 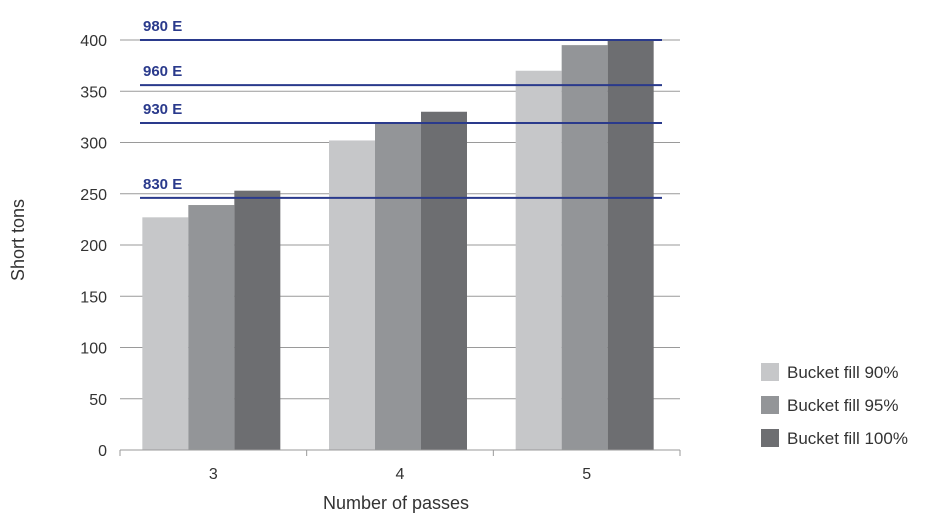 What do you see at coordinates (400, 474) in the screenshot?
I see `x-tick-label: 4` at bounding box center [400, 474].